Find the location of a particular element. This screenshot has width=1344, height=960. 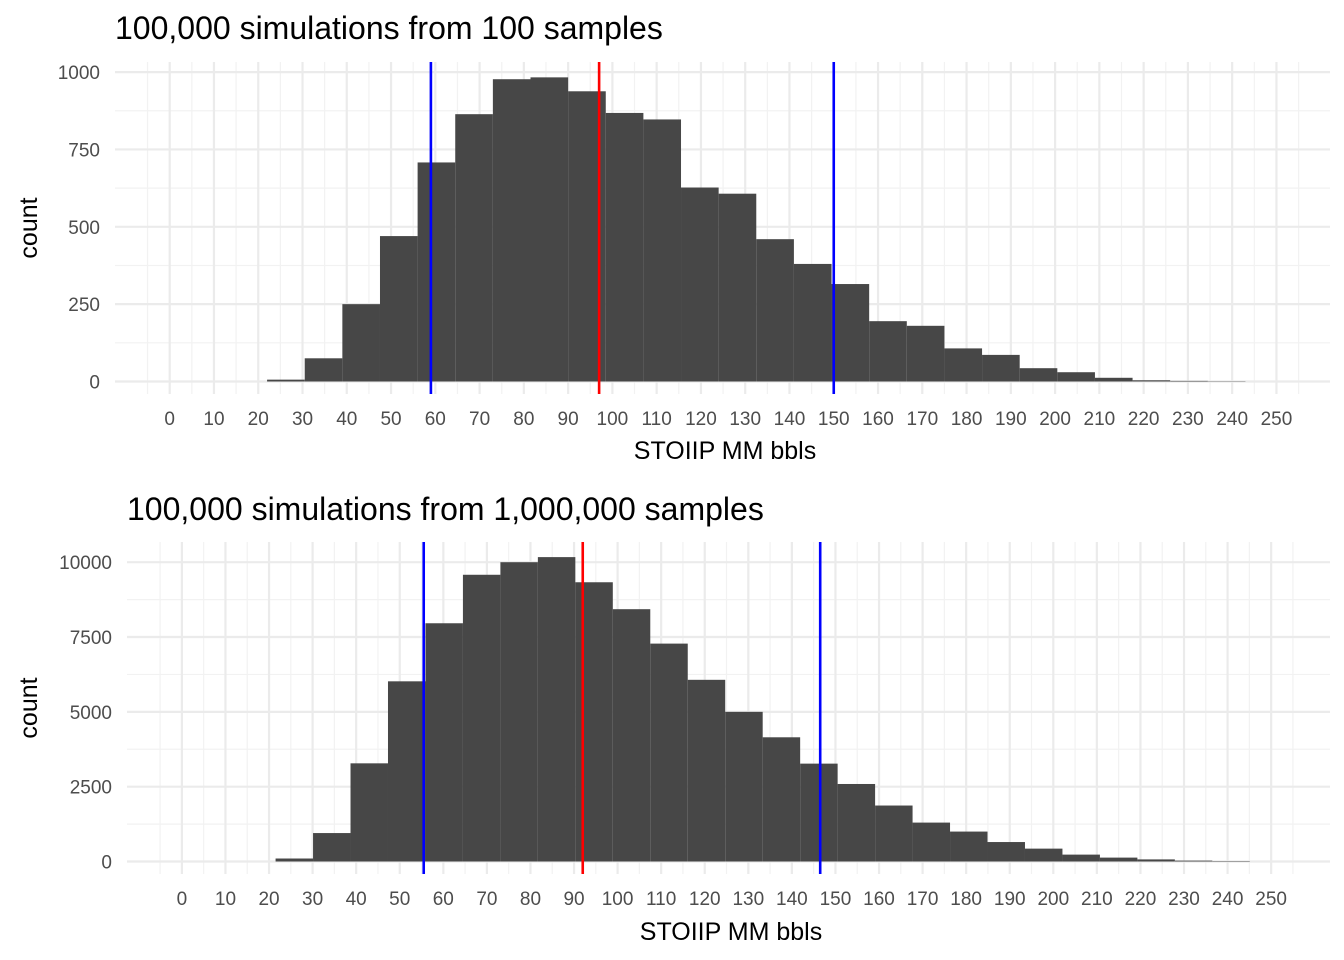

y-tick-label: 750 is located at coordinates (84, 150).